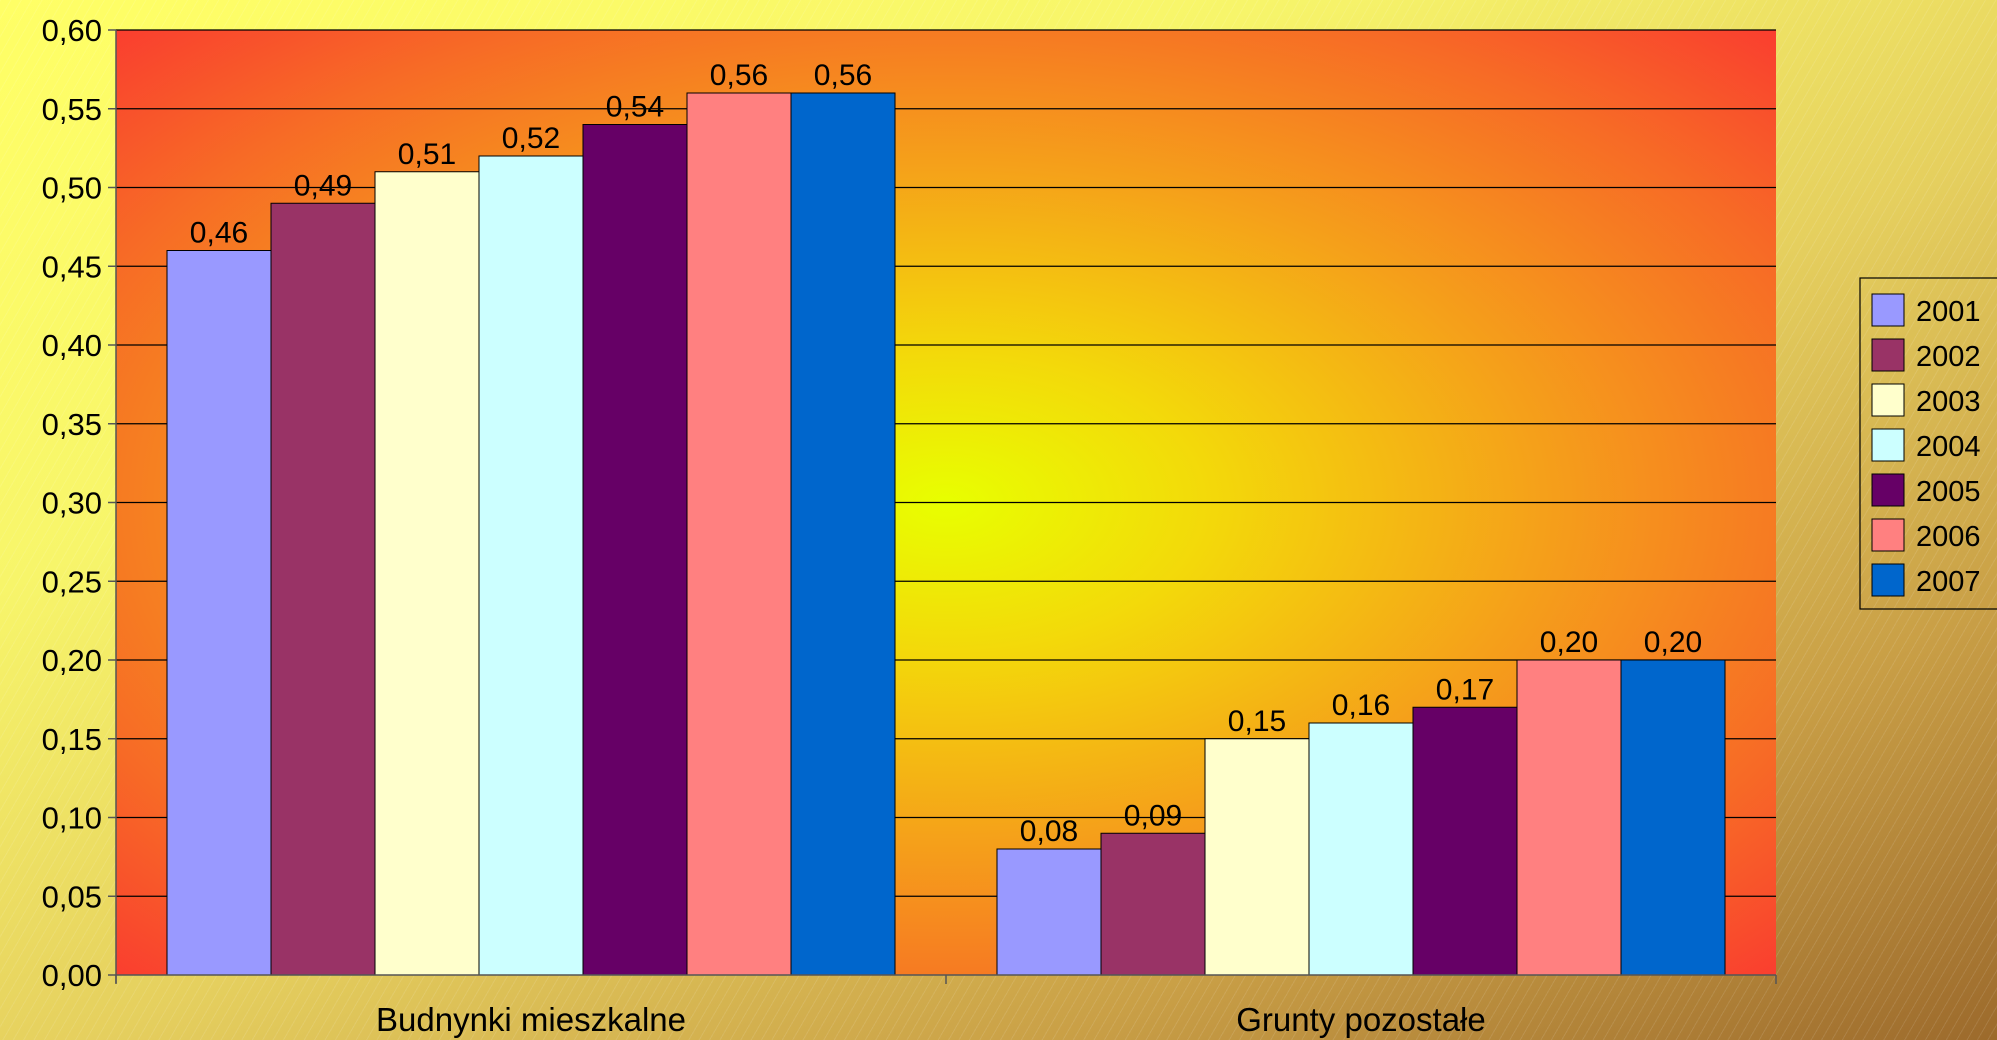 The width and height of the screenshot is (1997, 1040). Describe the element at coordinates (72, 739) in the screenshot. I see `y-tick-label: 0,15` at that location.